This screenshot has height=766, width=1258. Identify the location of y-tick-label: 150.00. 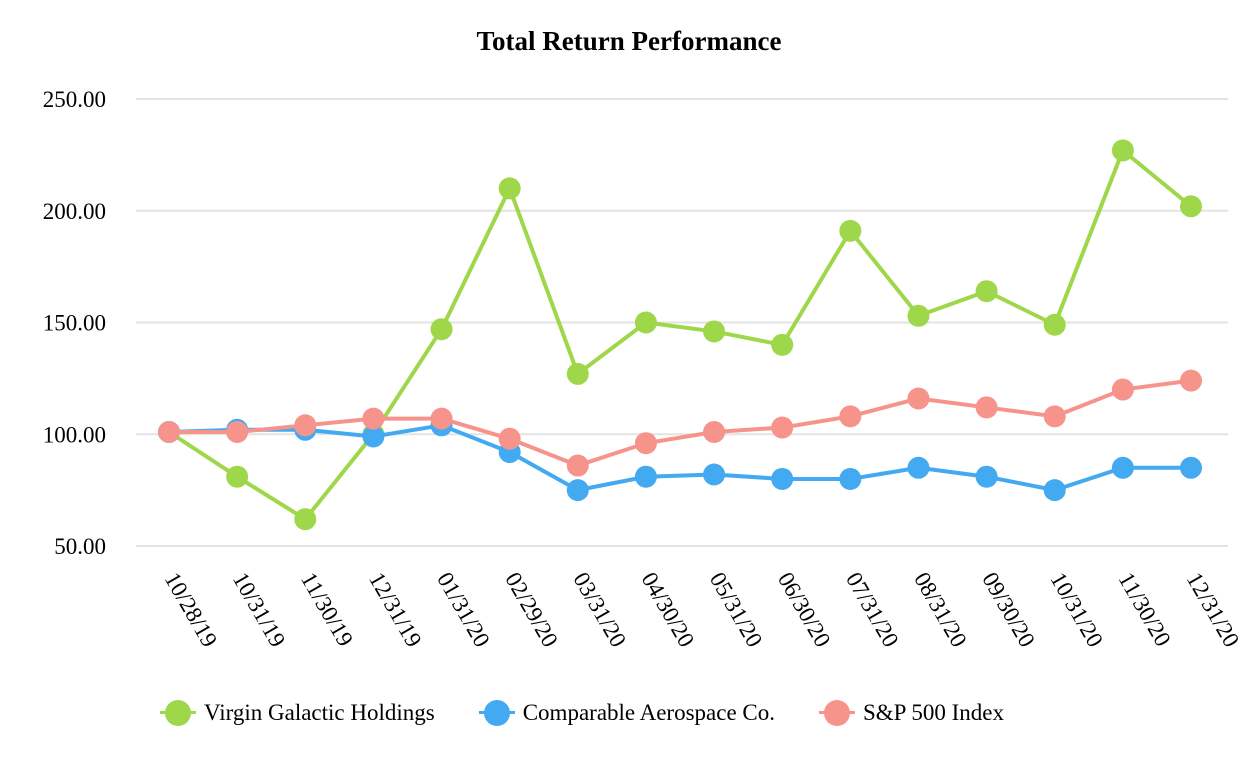
(74, 323).